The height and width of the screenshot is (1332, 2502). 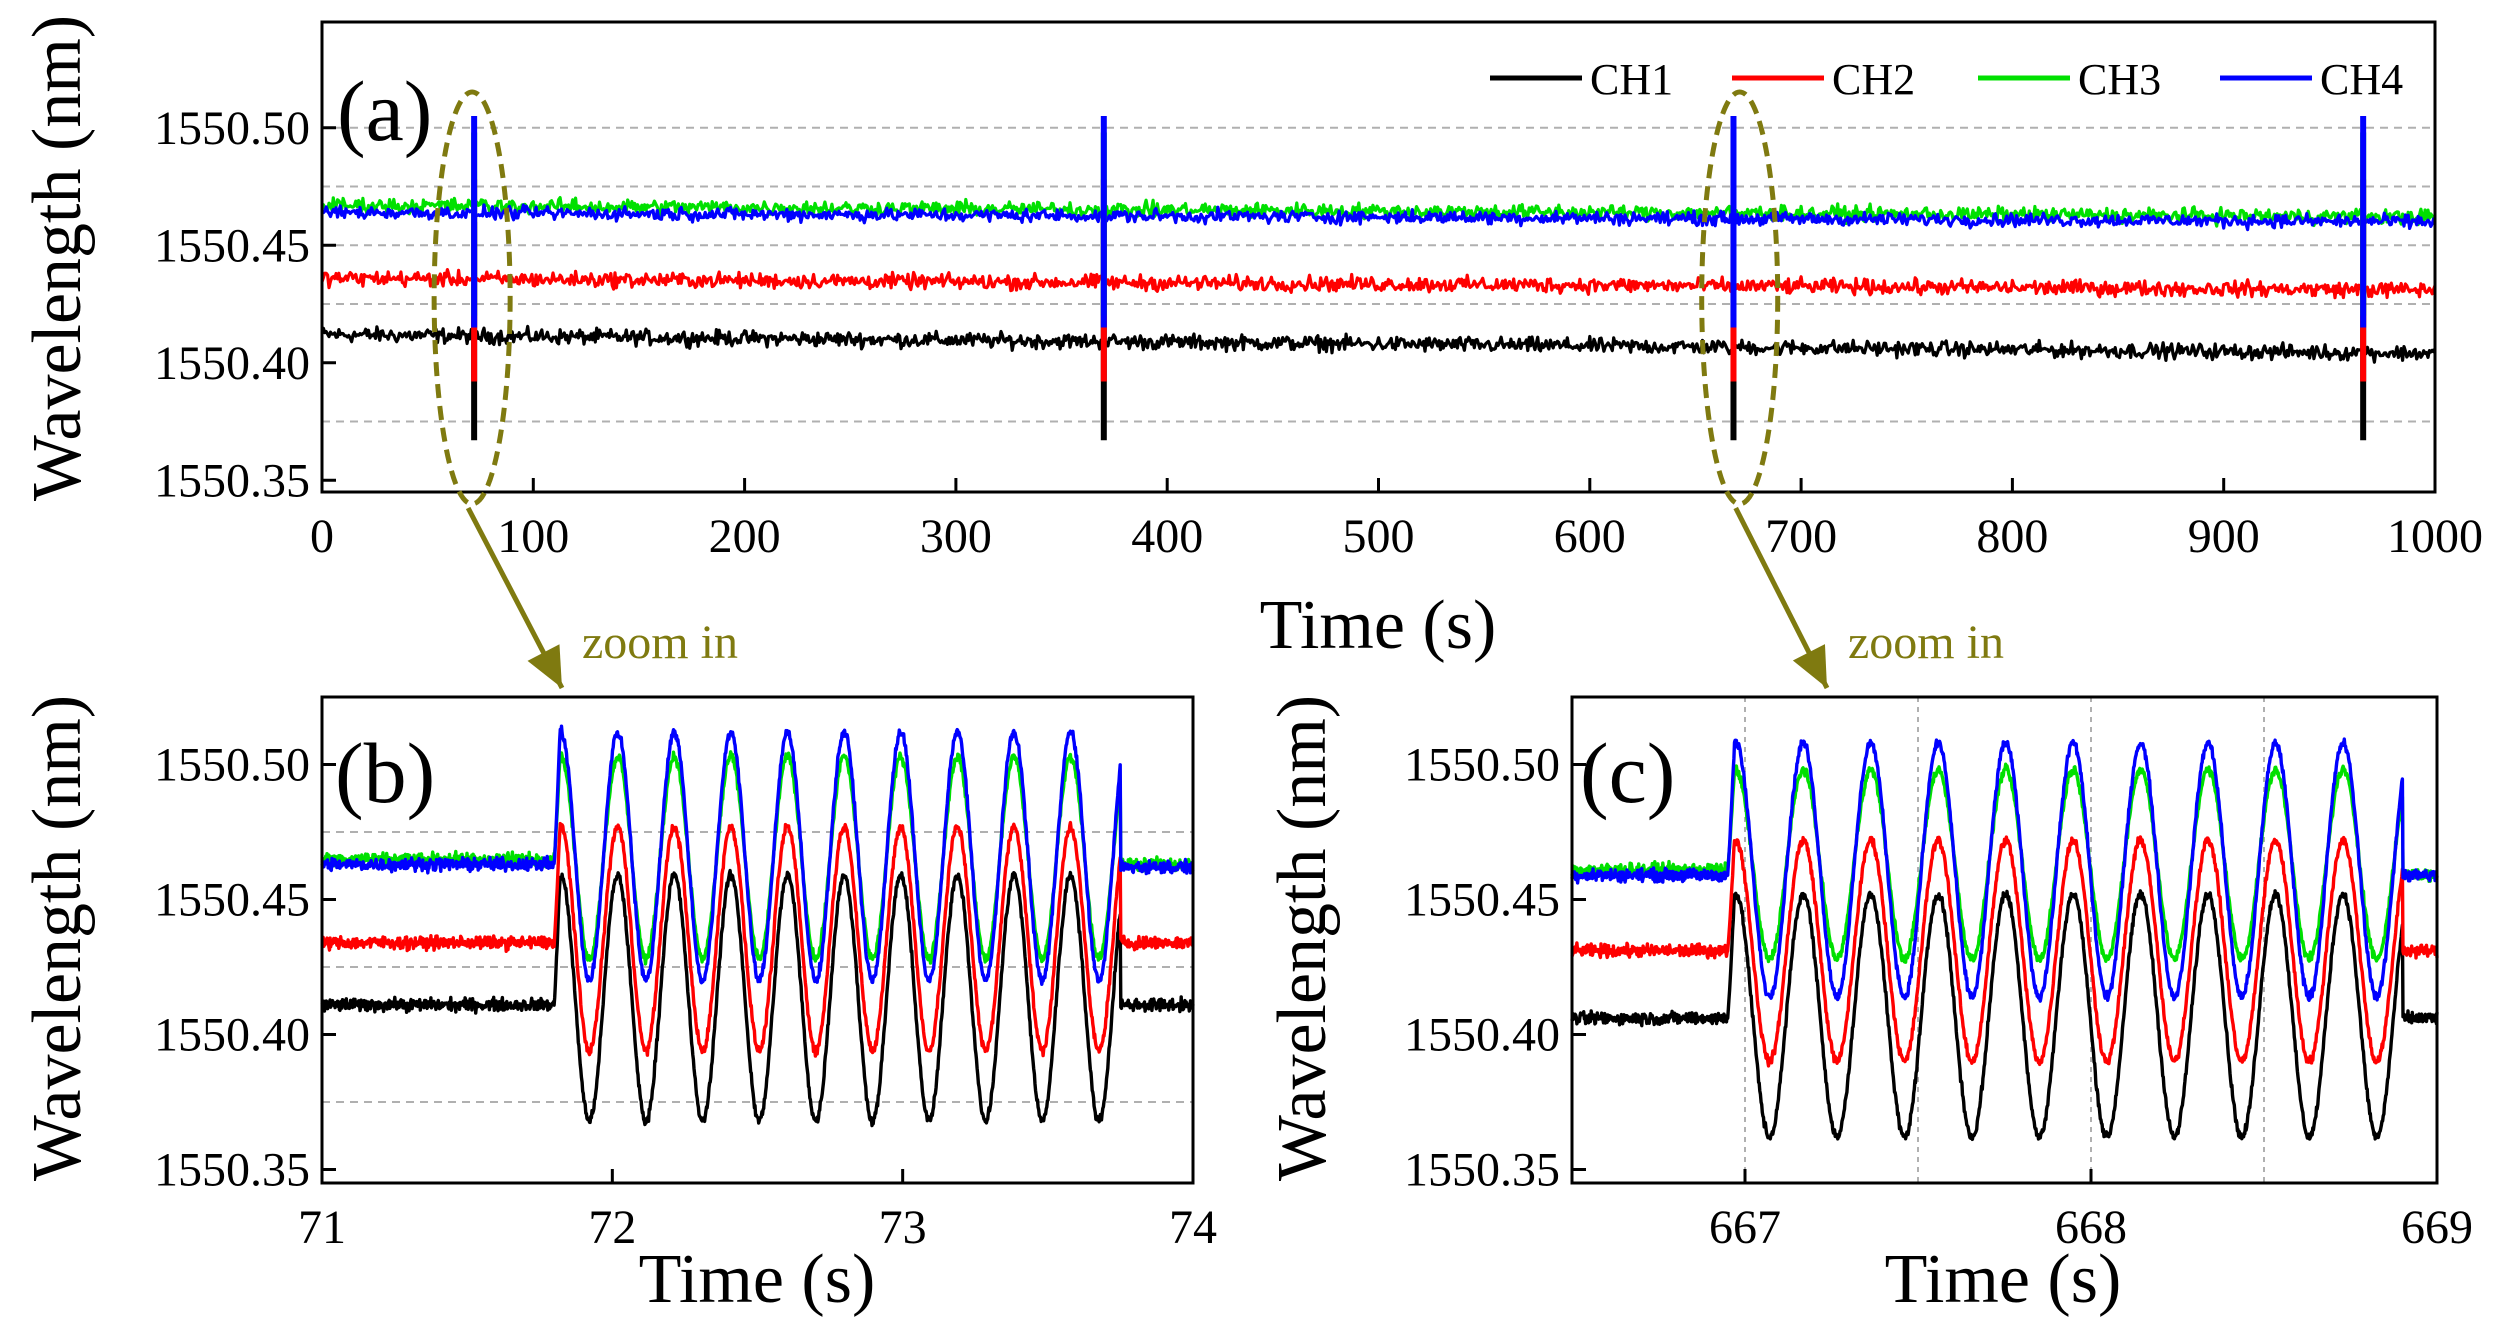 What do you see at coordinates (2435, 536) in the screenshot?
I see `panel-a-xtick-label: 1000` at bounding box center [2435, 536].